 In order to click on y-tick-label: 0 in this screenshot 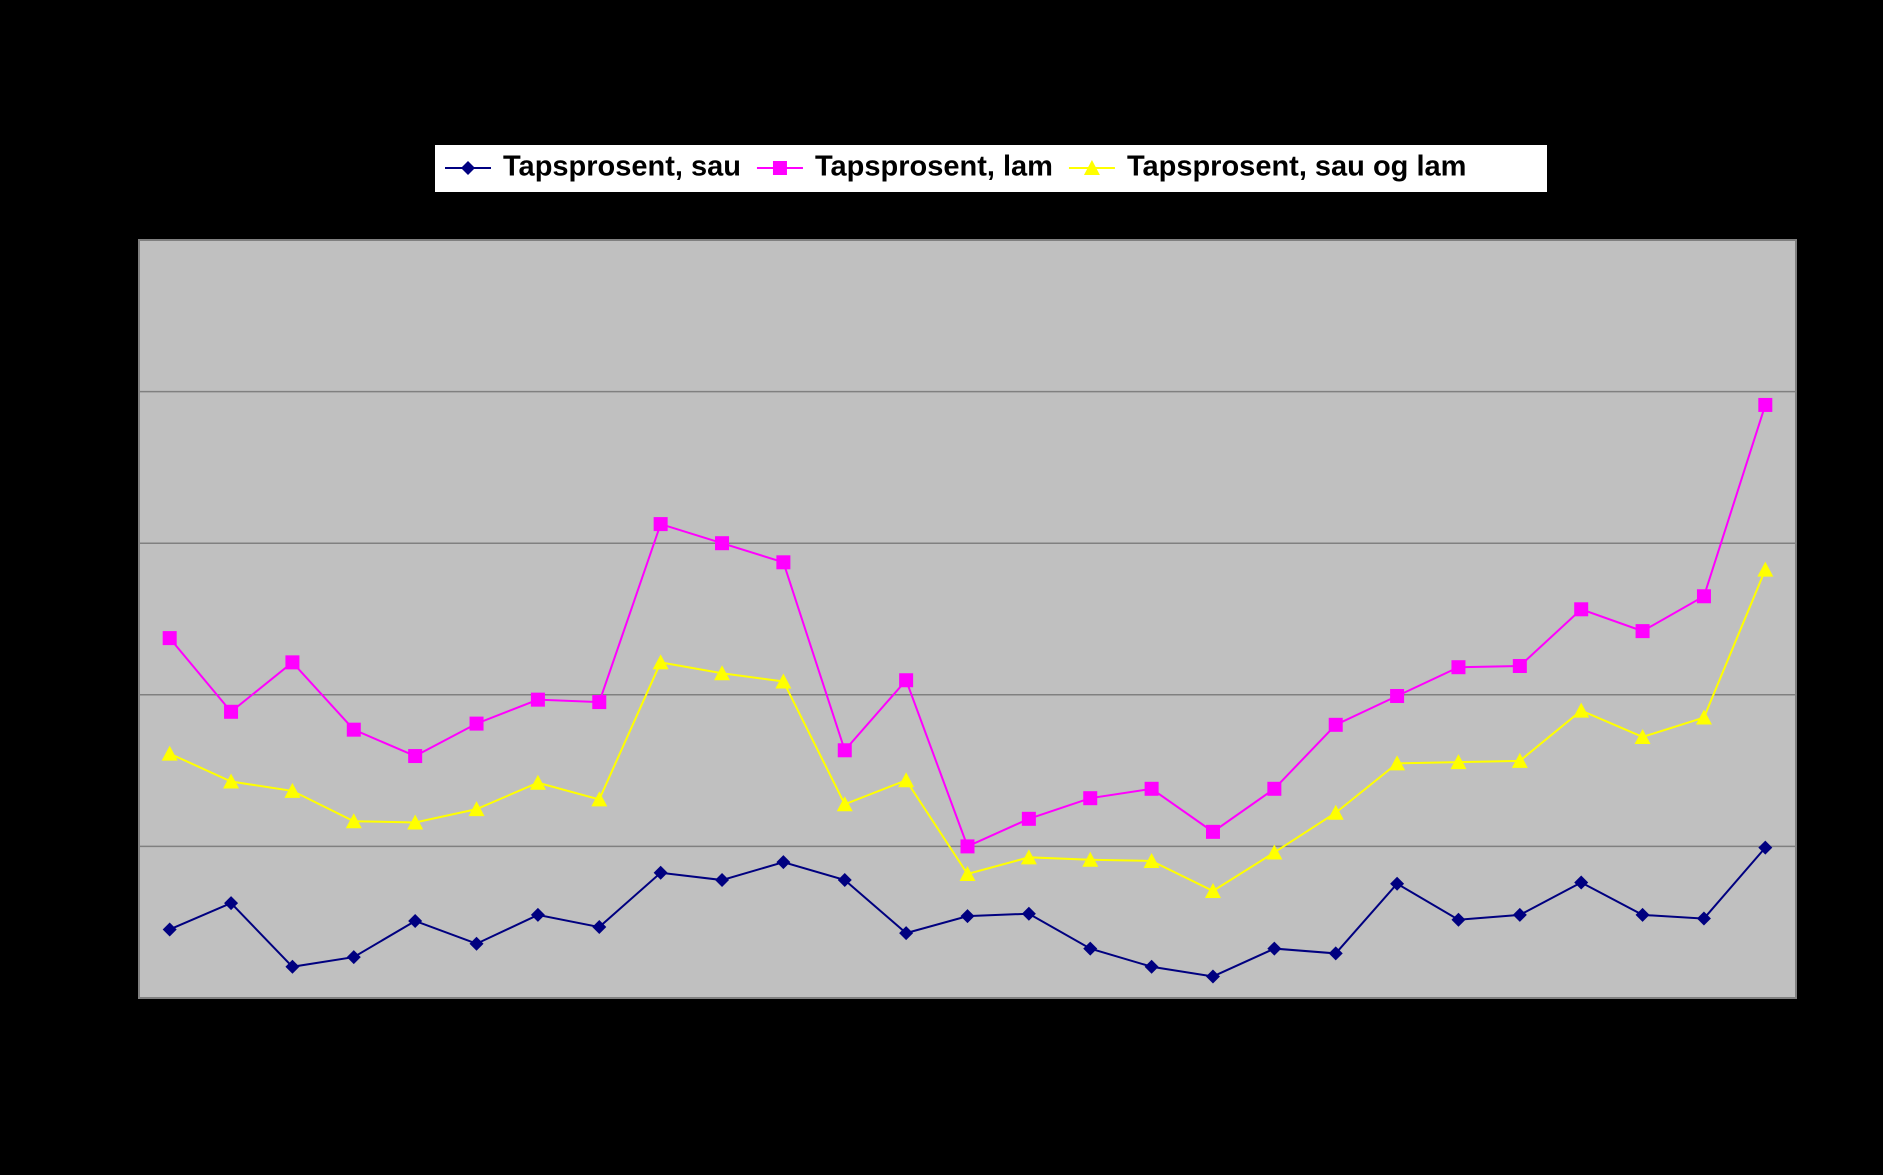, I will do `click(123, 996)`.